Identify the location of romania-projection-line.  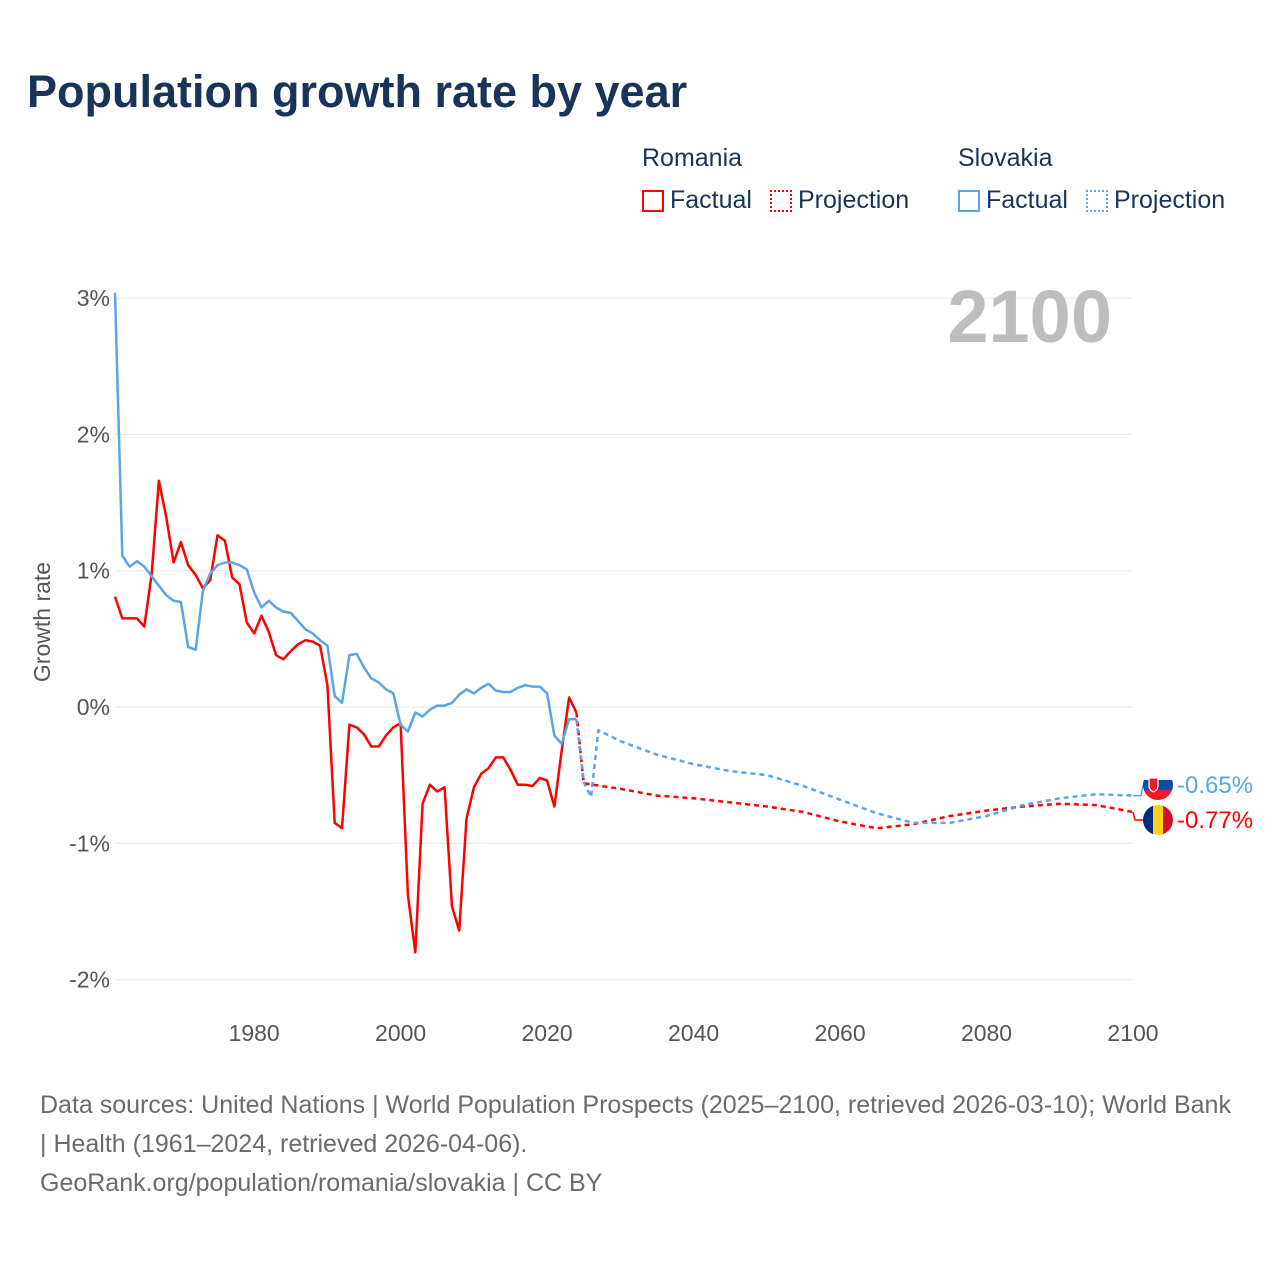
(854, 771).